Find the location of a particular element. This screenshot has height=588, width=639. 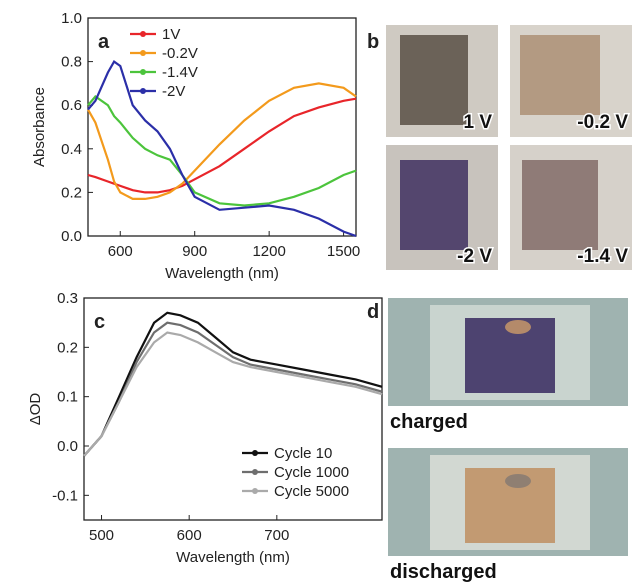

photo-label: 1 V is located at coordinates (477, 122).